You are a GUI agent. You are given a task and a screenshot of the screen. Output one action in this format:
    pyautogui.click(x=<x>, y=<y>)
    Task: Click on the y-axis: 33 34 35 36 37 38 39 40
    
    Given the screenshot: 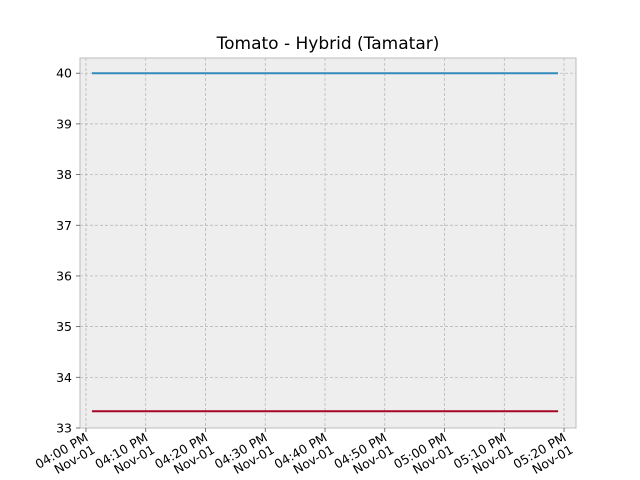 What is the action you would take?
    pyautogui.click(x=68, y=251)
    